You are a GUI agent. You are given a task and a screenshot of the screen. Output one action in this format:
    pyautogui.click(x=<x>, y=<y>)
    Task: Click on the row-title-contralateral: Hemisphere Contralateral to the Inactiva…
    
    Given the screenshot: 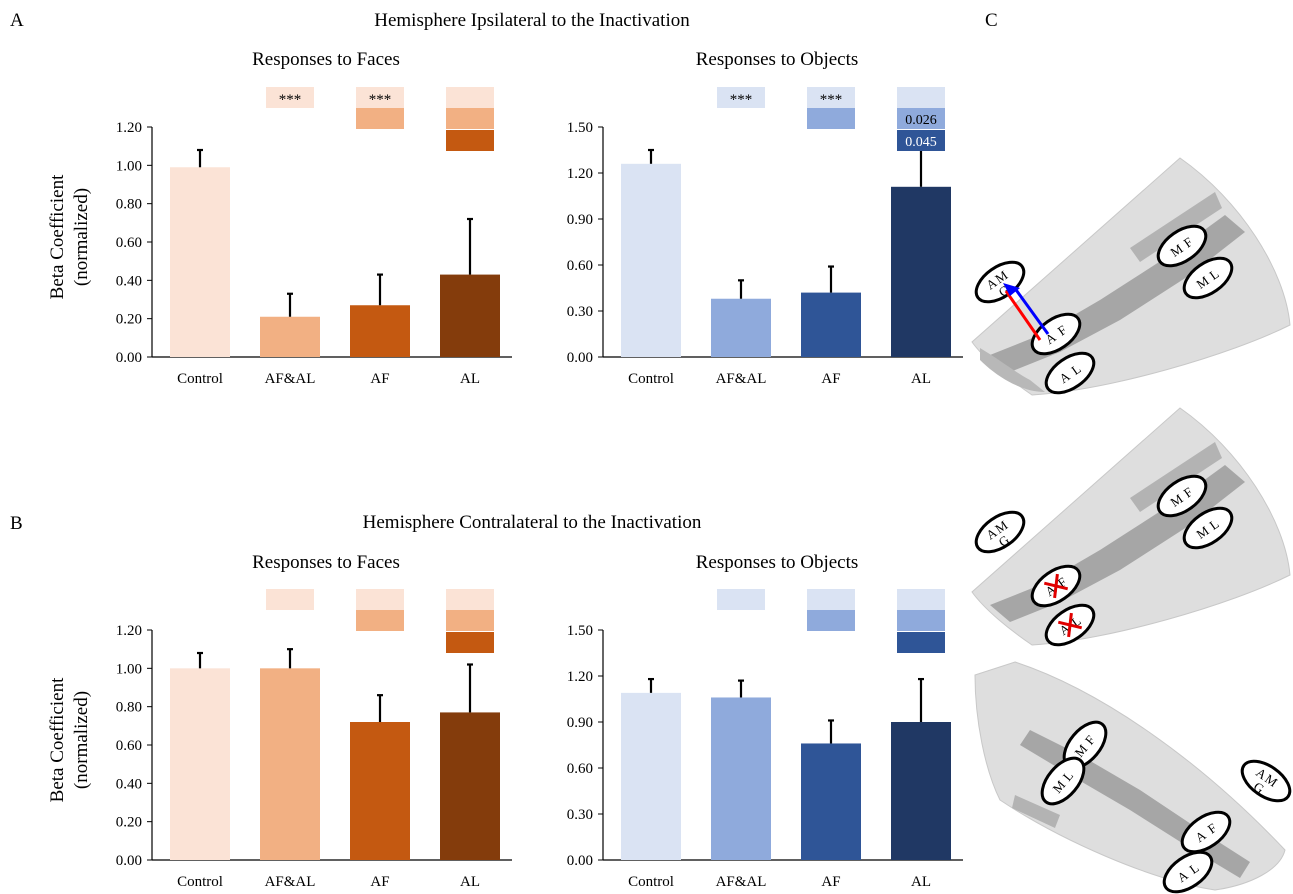 What is the action you would take?
    pyautogui.click(x=532, y=522)
    